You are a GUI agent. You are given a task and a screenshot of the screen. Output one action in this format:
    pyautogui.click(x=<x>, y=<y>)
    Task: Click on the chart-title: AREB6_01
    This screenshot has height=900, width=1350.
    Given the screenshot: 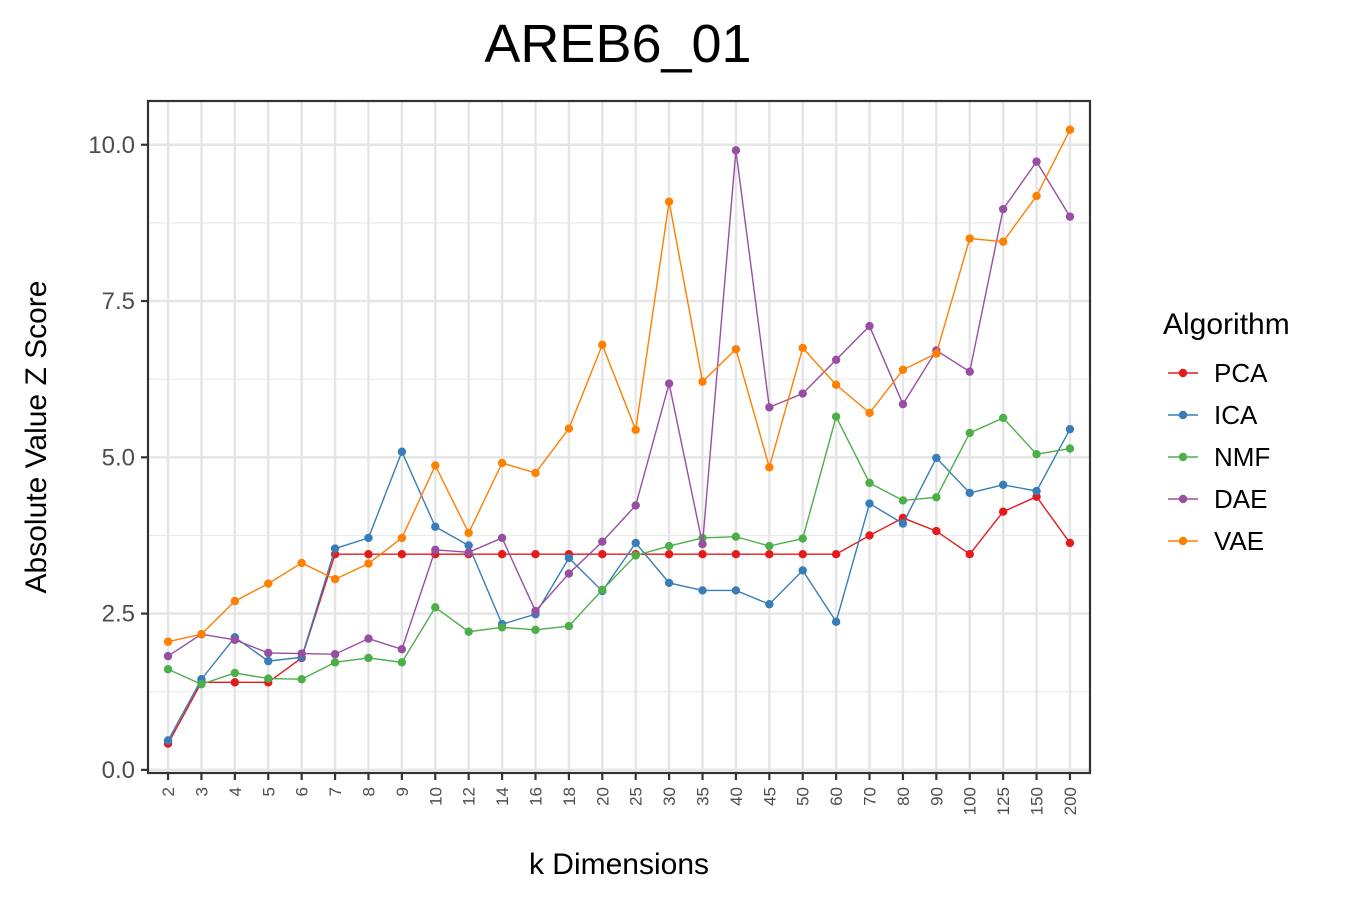 What is the action you would take?
    pyautogui.click(x=617, y=44)
    